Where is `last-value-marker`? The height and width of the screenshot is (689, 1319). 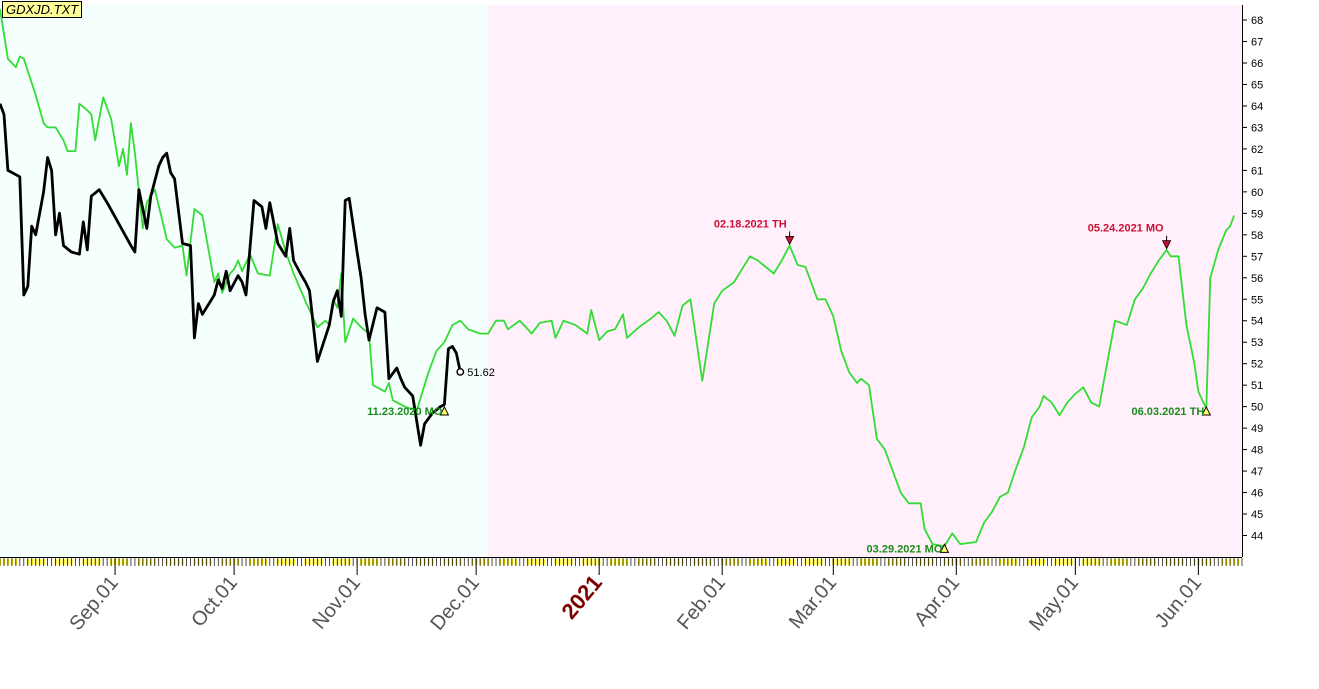 last-value-marker is located at coordinates (460, 371).